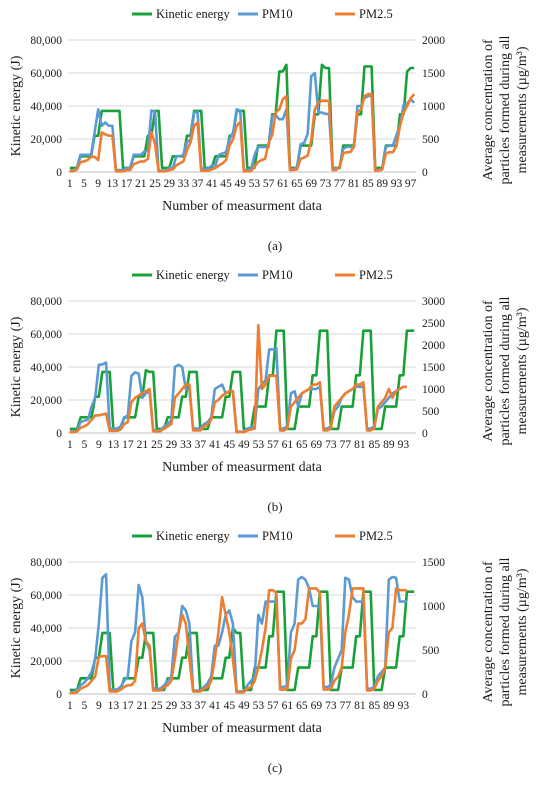 The height and width of the screenshot is (787, 550). I want to click on y2-tick-label: 3000, so click(433, 302).